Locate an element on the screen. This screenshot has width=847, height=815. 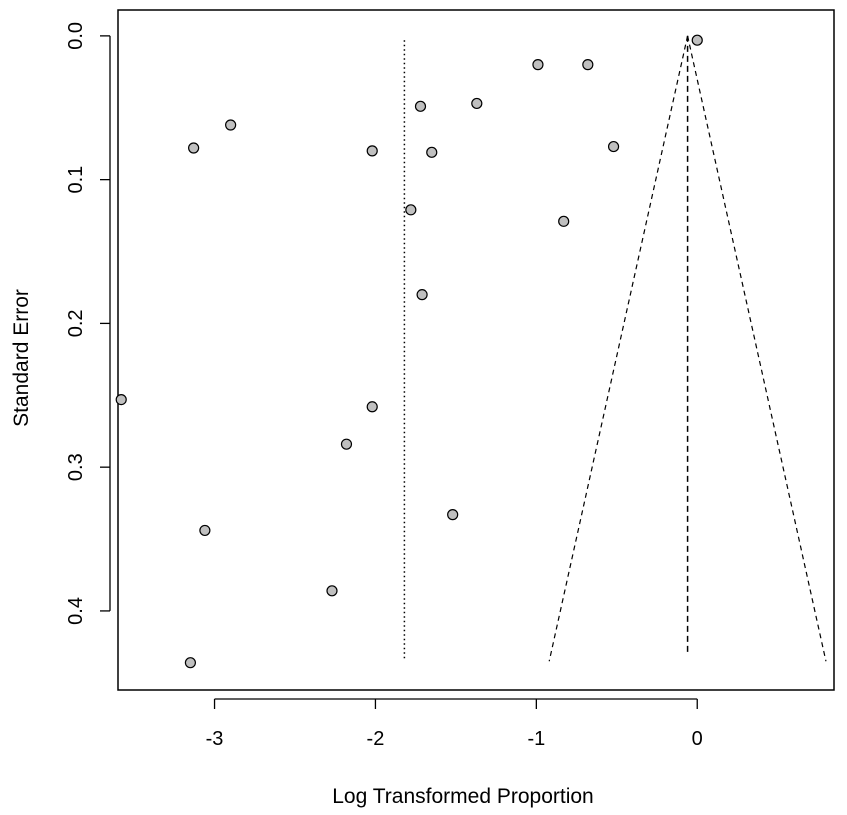
y-tick-label: 0.2 is located at coordinates (76, 323).